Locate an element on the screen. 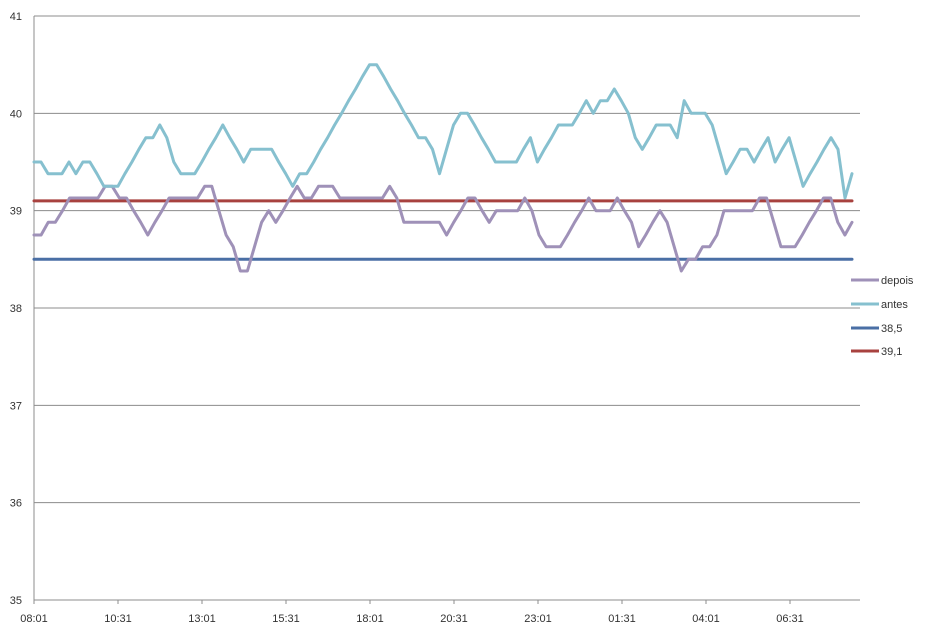 This screenshot has width=925, height=628. legend-label: 39,1 is located at coordinates (891, 352).